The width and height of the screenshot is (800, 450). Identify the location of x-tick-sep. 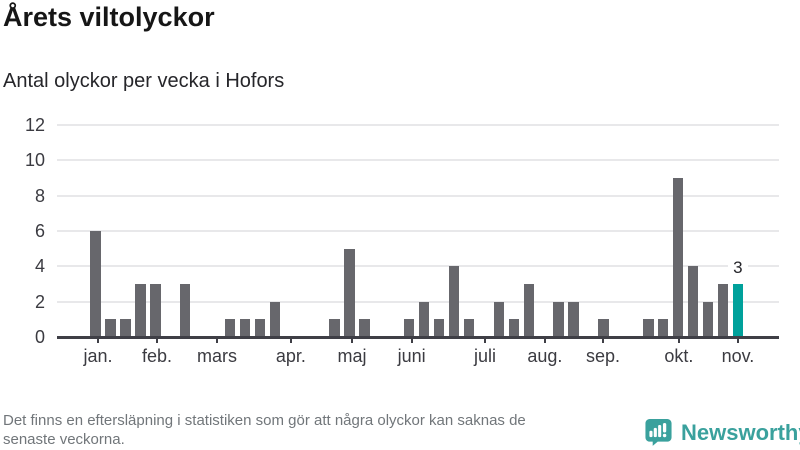
(603, 340).